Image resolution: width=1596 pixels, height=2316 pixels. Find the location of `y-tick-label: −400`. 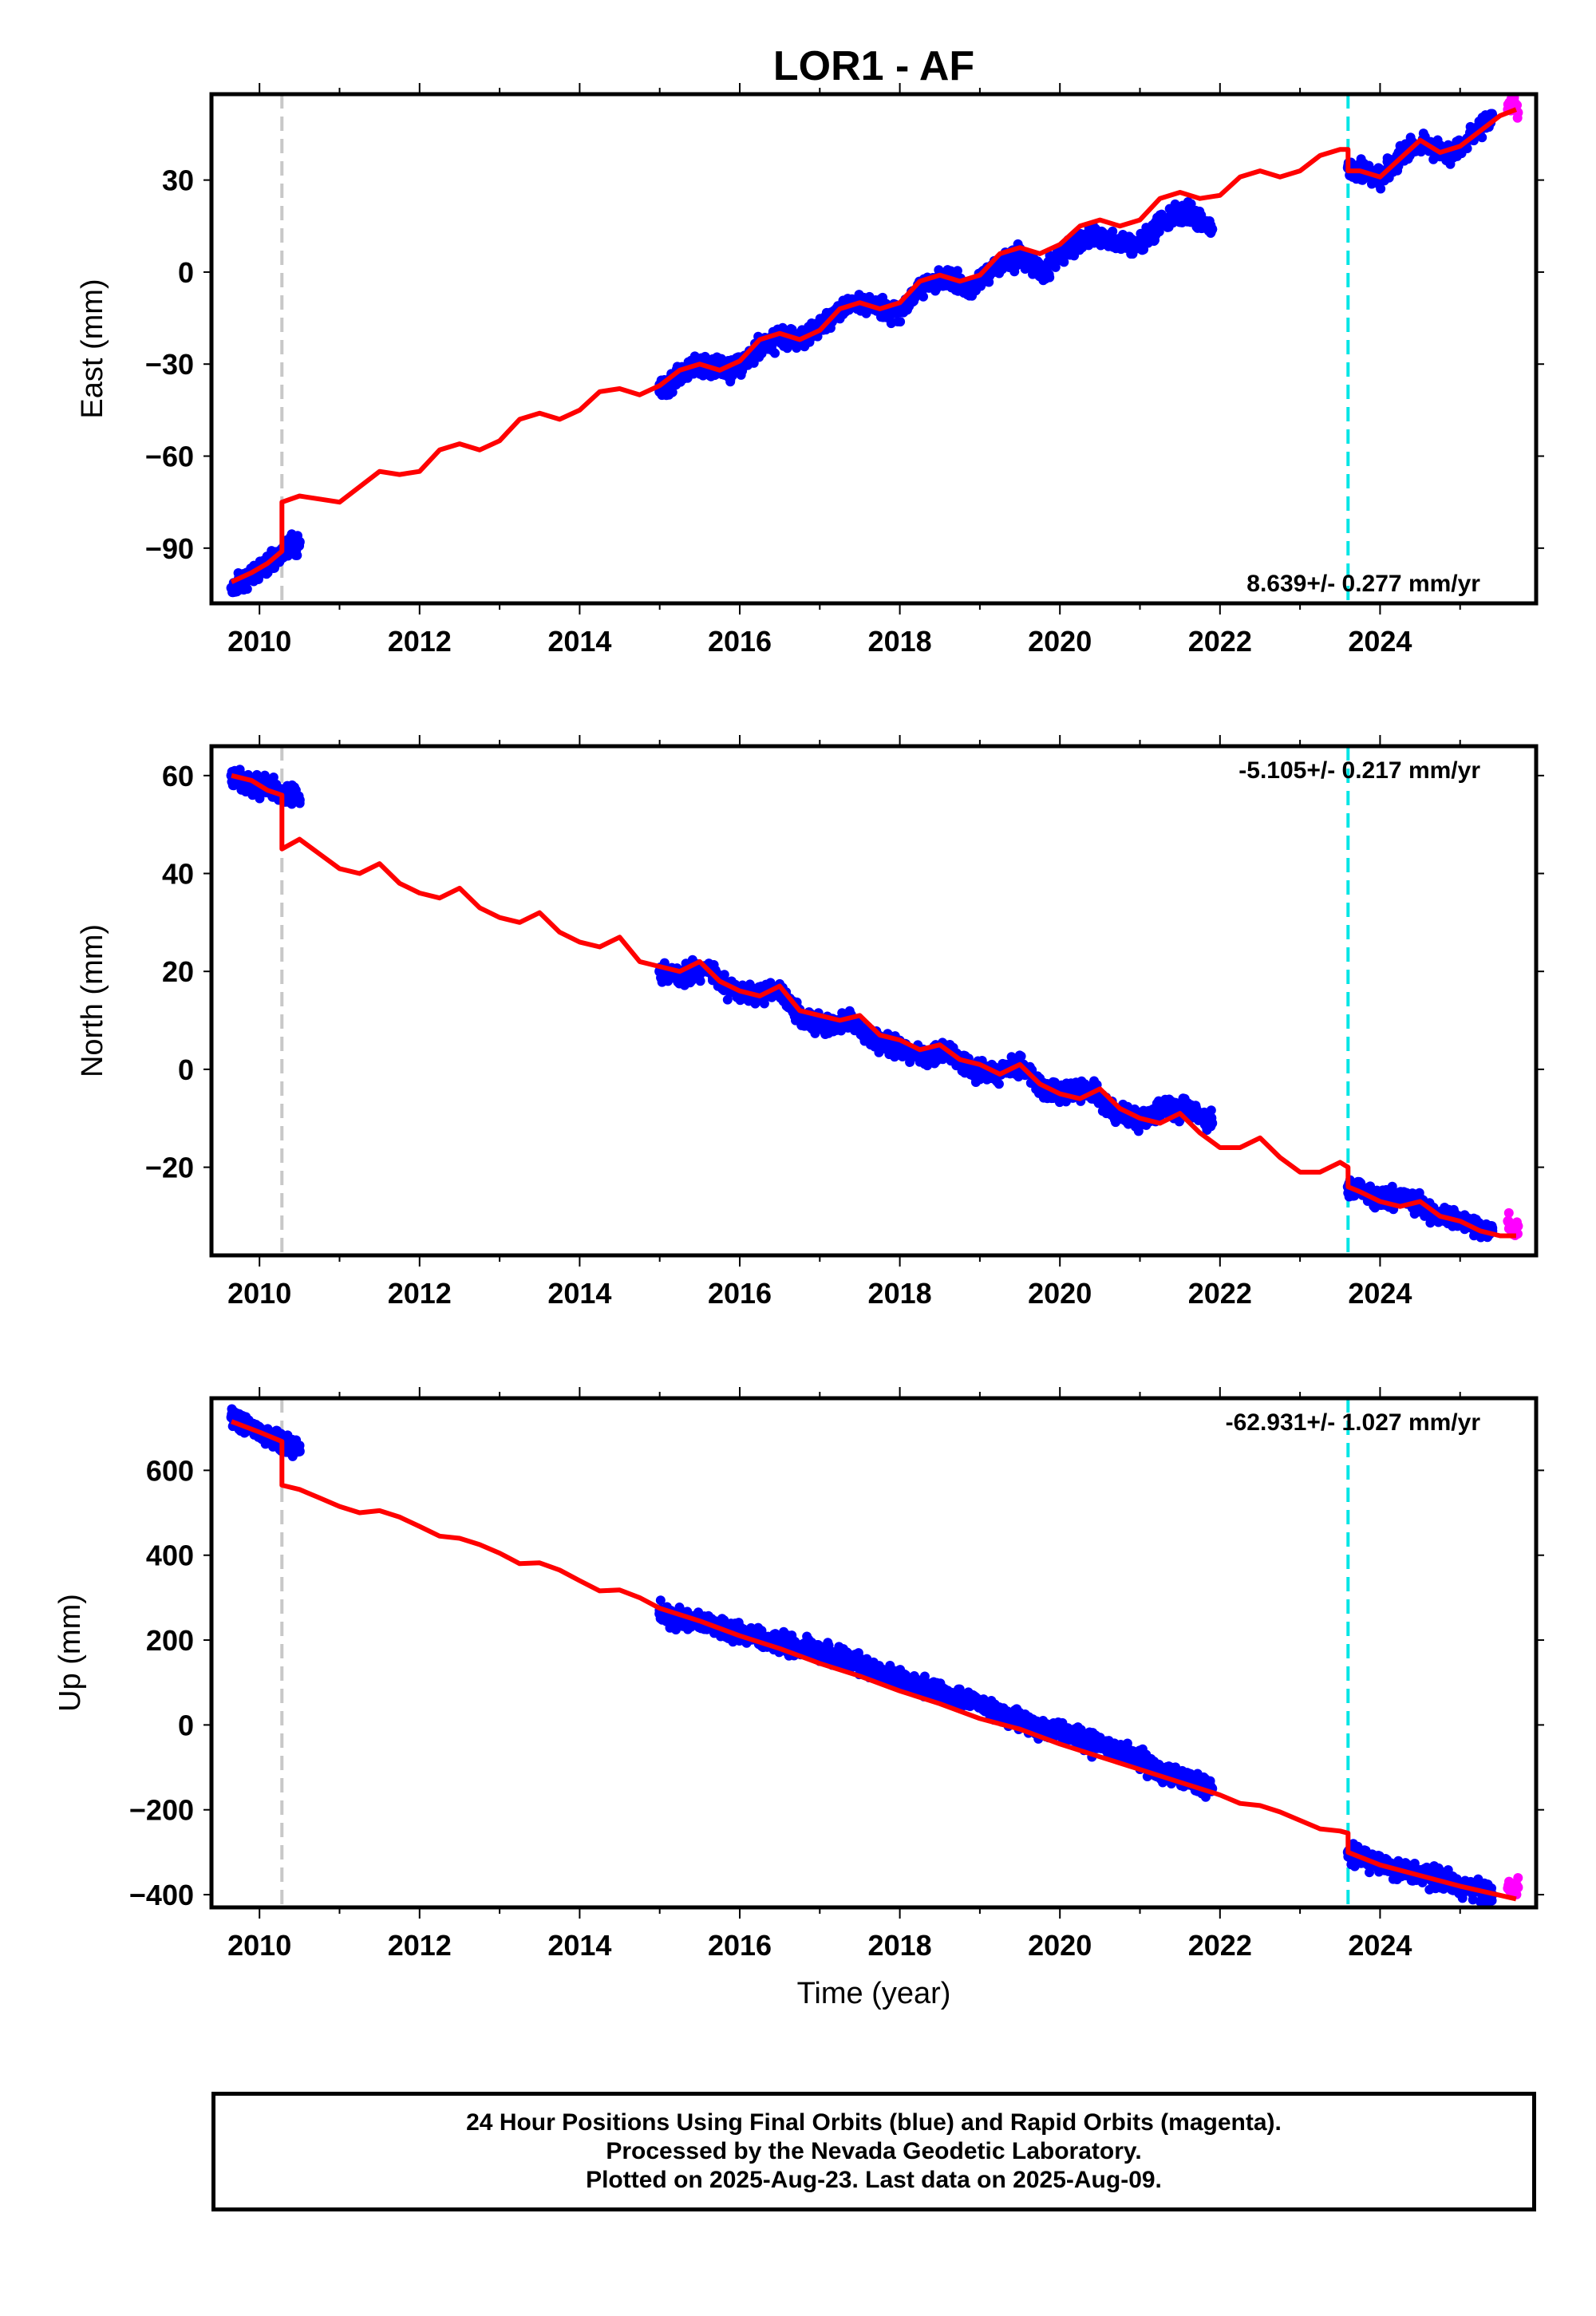

y-tick-label: −400 is located at coordinates (161, 1895).